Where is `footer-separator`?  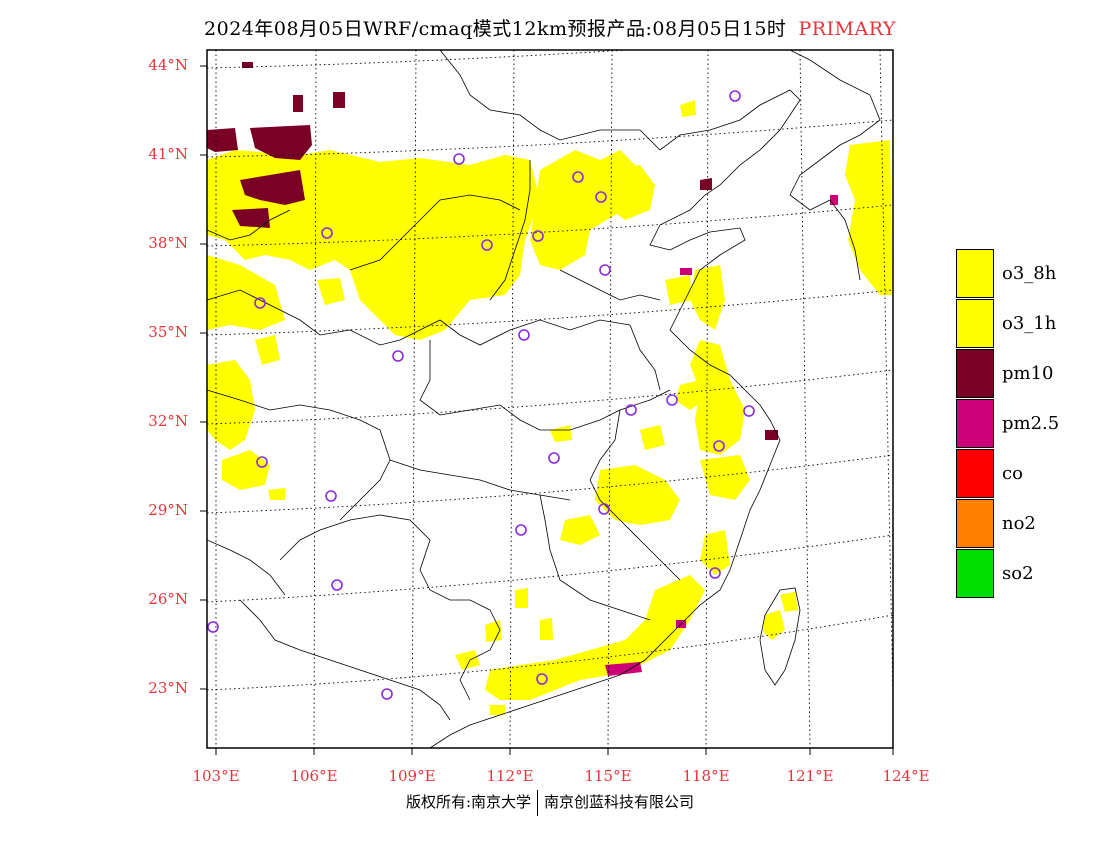 footer-separator is located at coordinates (538, 803).